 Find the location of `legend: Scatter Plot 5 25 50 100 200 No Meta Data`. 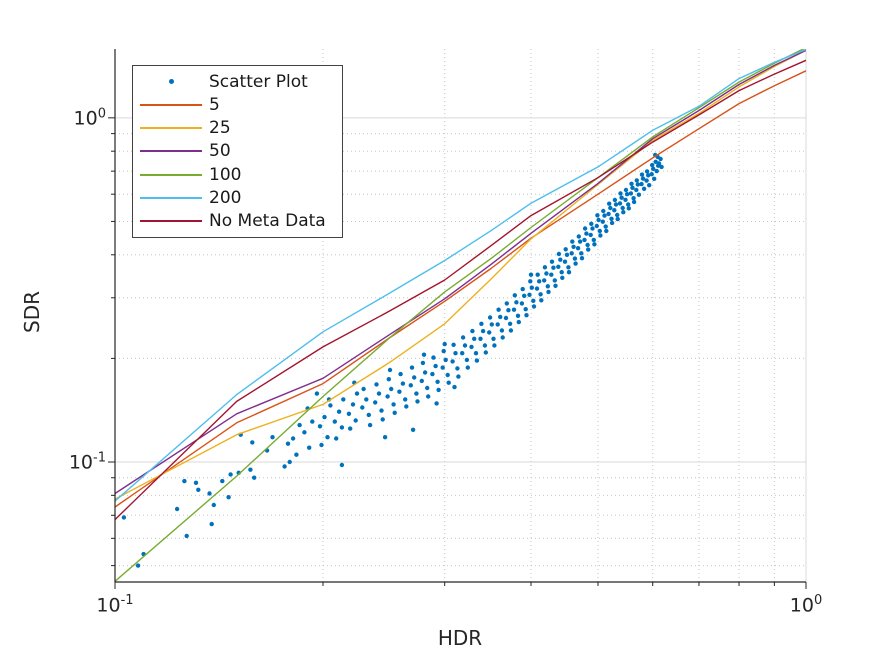

legend: Scatter Plot 5 25 50 100 200 No Meta Data is located at coordinates (237, 151).